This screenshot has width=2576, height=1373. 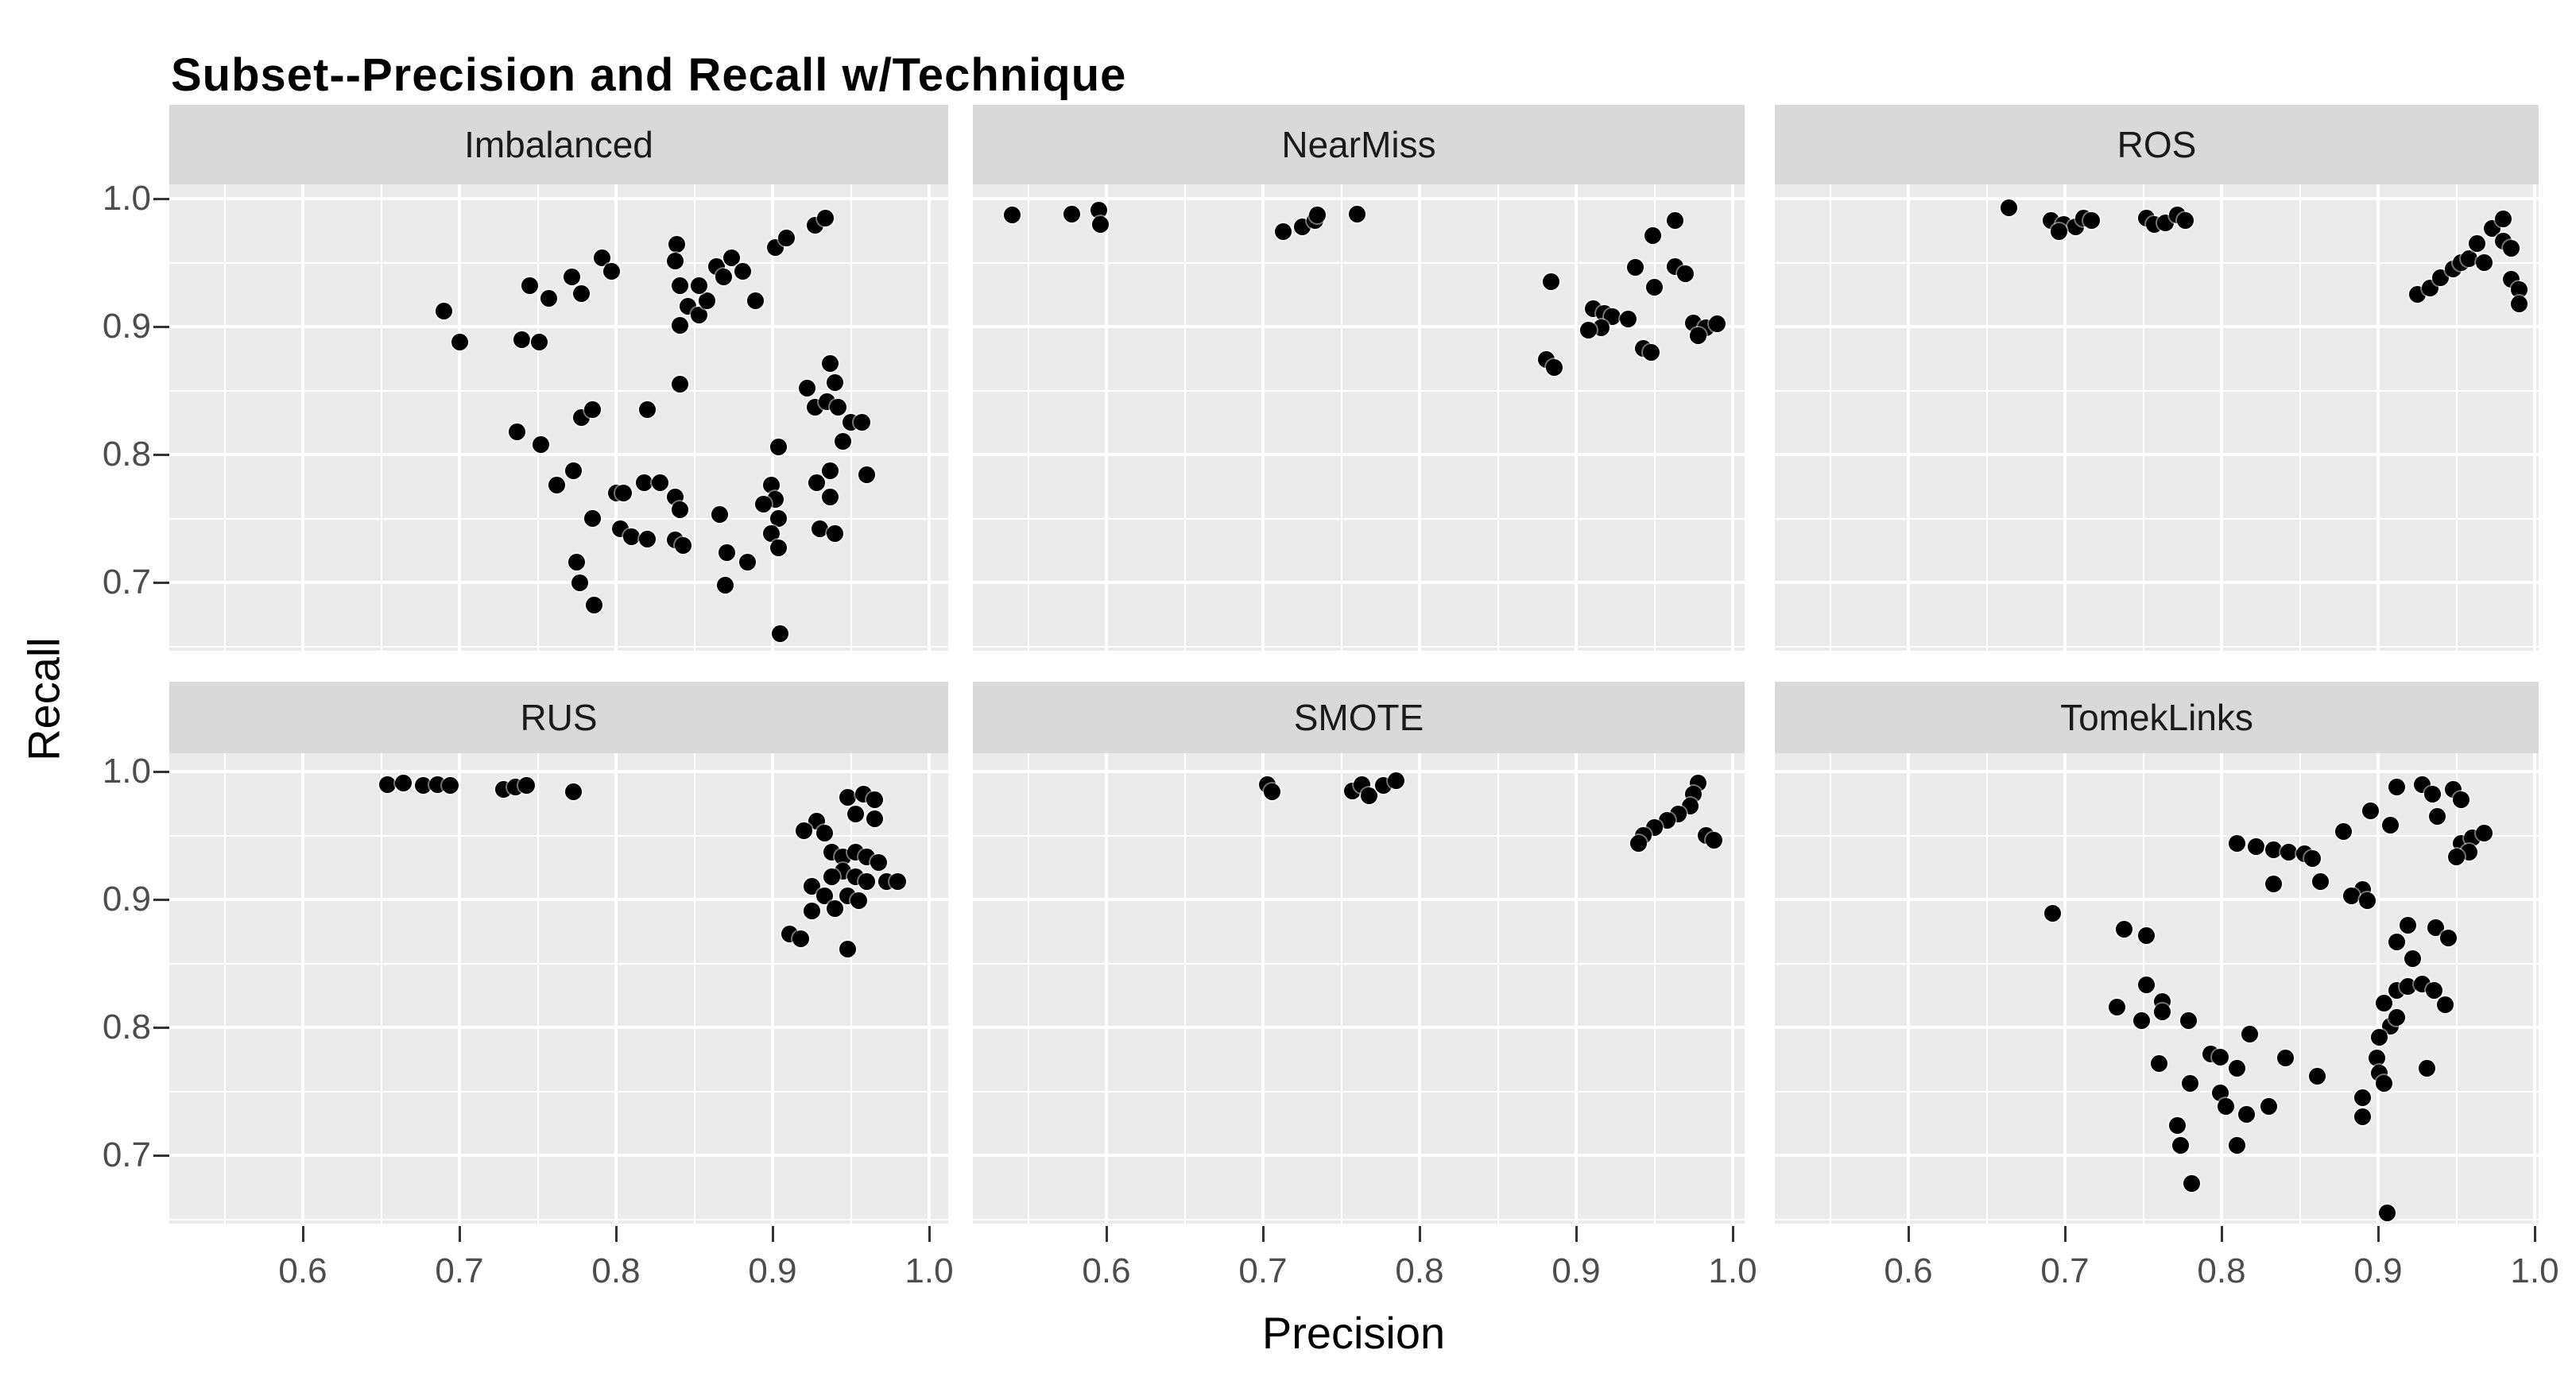 I want to click on facet-strip: TomekLinks, so click(x=2157, y=717).